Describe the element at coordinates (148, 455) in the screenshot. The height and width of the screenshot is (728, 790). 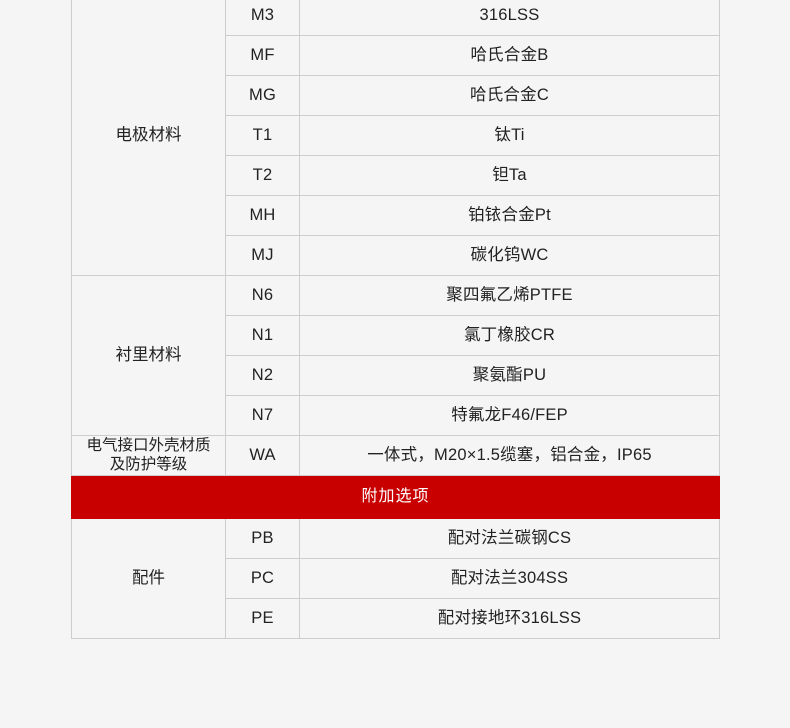
I see `group-label-electrical-interface: 电气接口外壳材质 及防护等级` at that location.